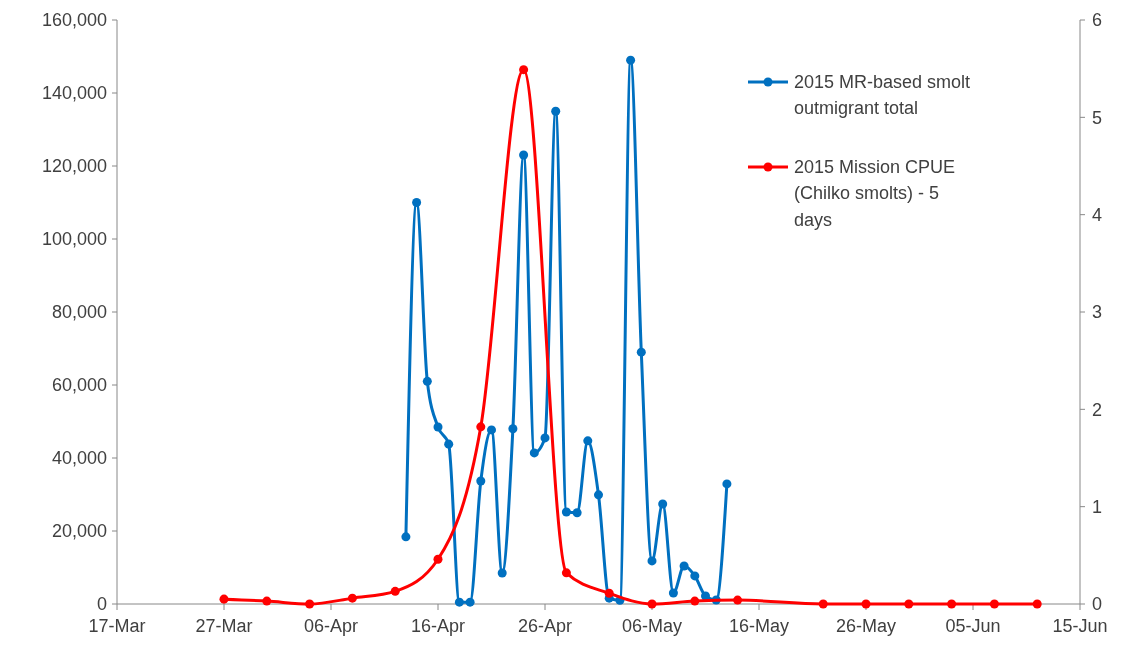 The image size is (1121, 649). What do you see at coordinates (224, 626) in the screenshot?
I see `x-tick-label: 27-Mar` at bounding box center [224, 626].